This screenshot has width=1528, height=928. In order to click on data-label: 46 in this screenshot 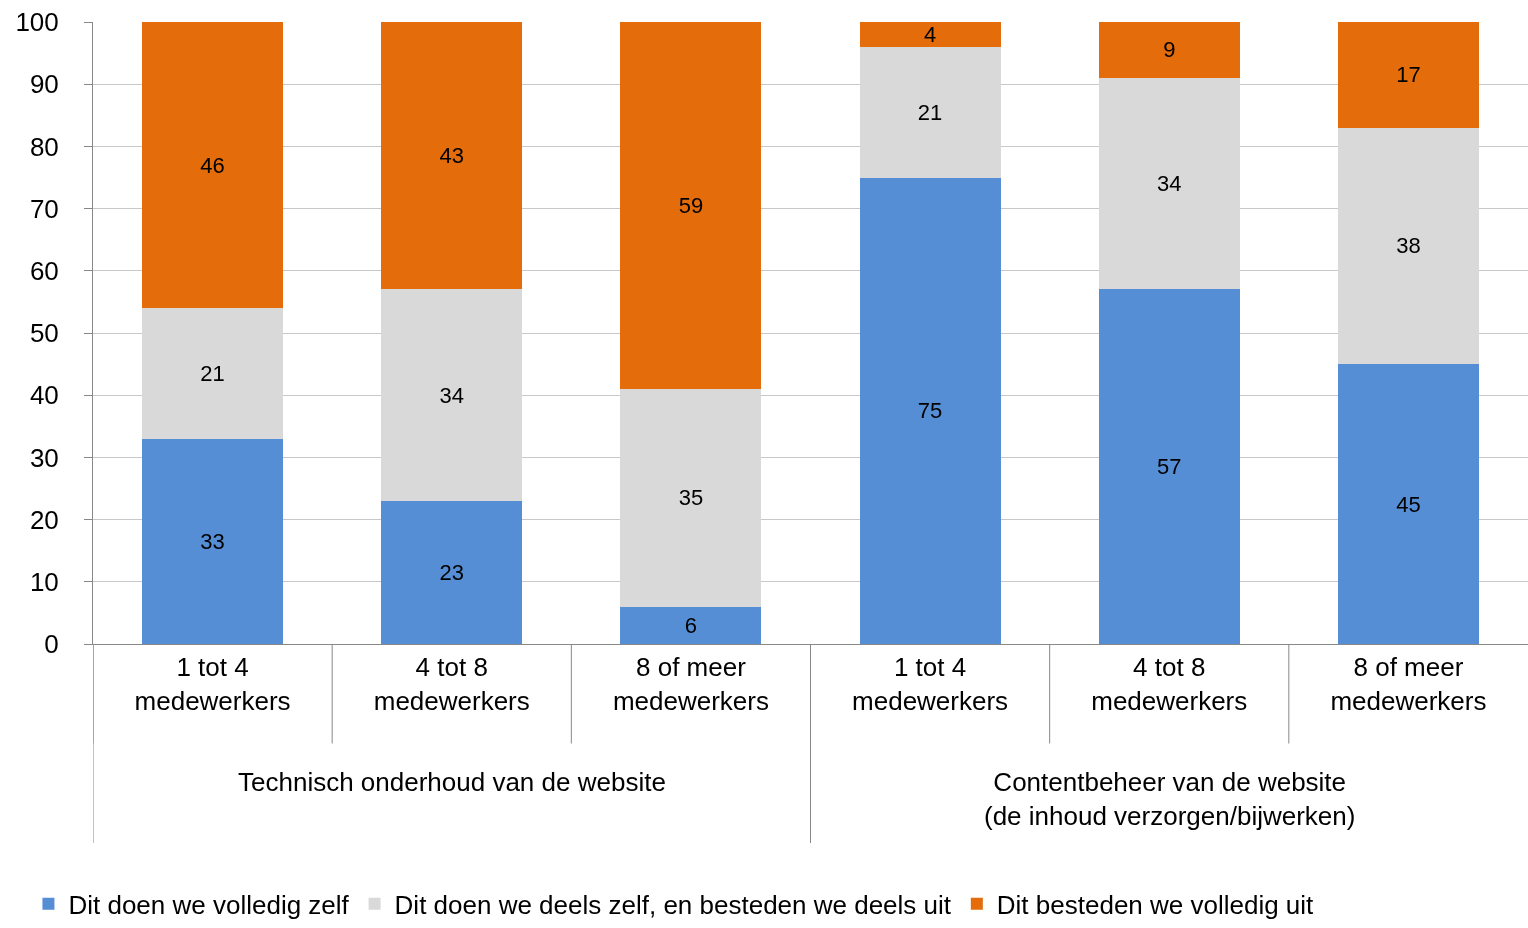, I will do `click(212, 165)`.